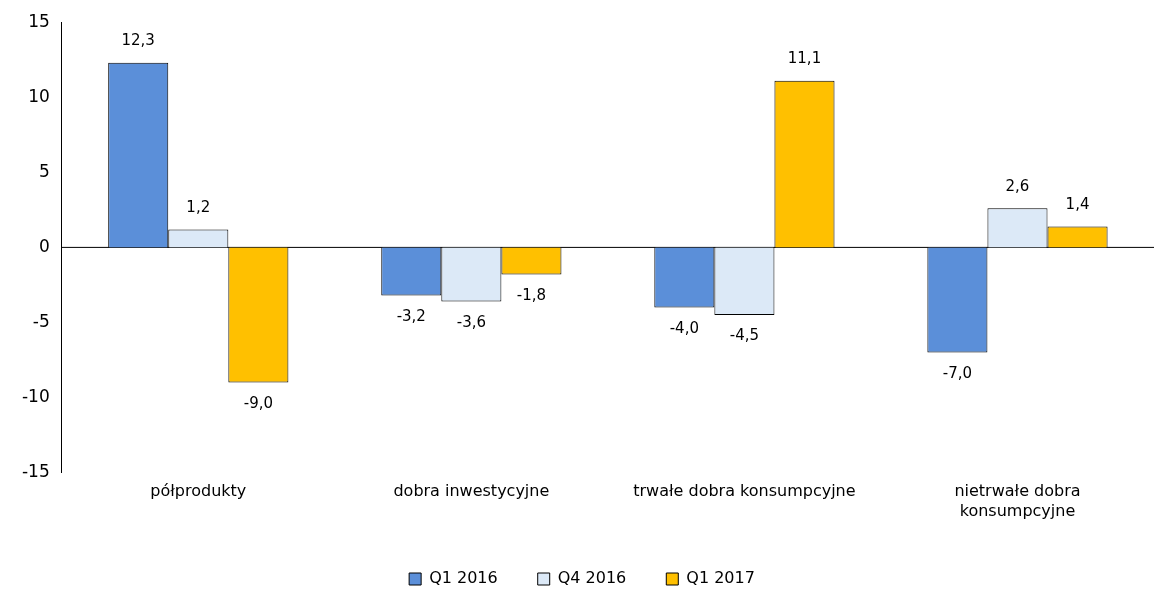  I want to click on y-tick-label: -15, so click(35, 471).